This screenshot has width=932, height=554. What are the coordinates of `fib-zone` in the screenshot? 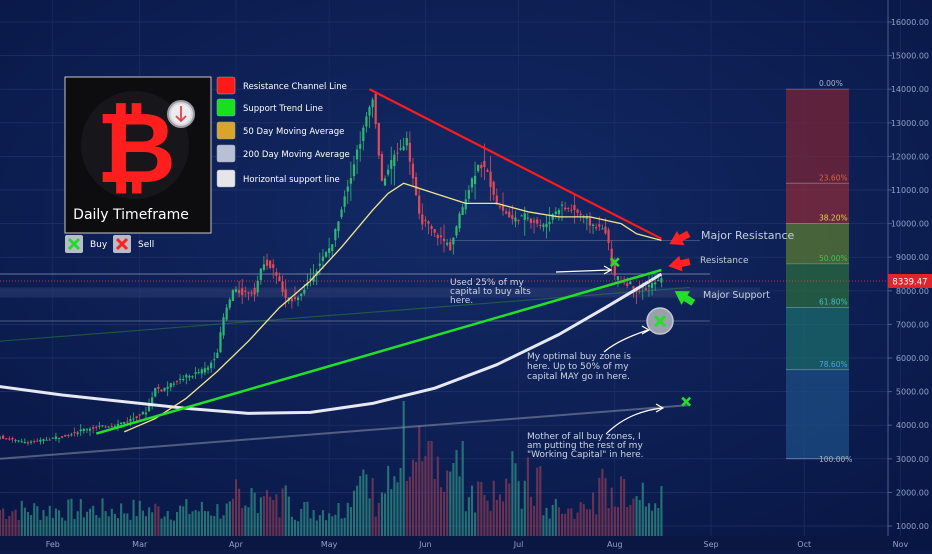 It's located at (817, 136).